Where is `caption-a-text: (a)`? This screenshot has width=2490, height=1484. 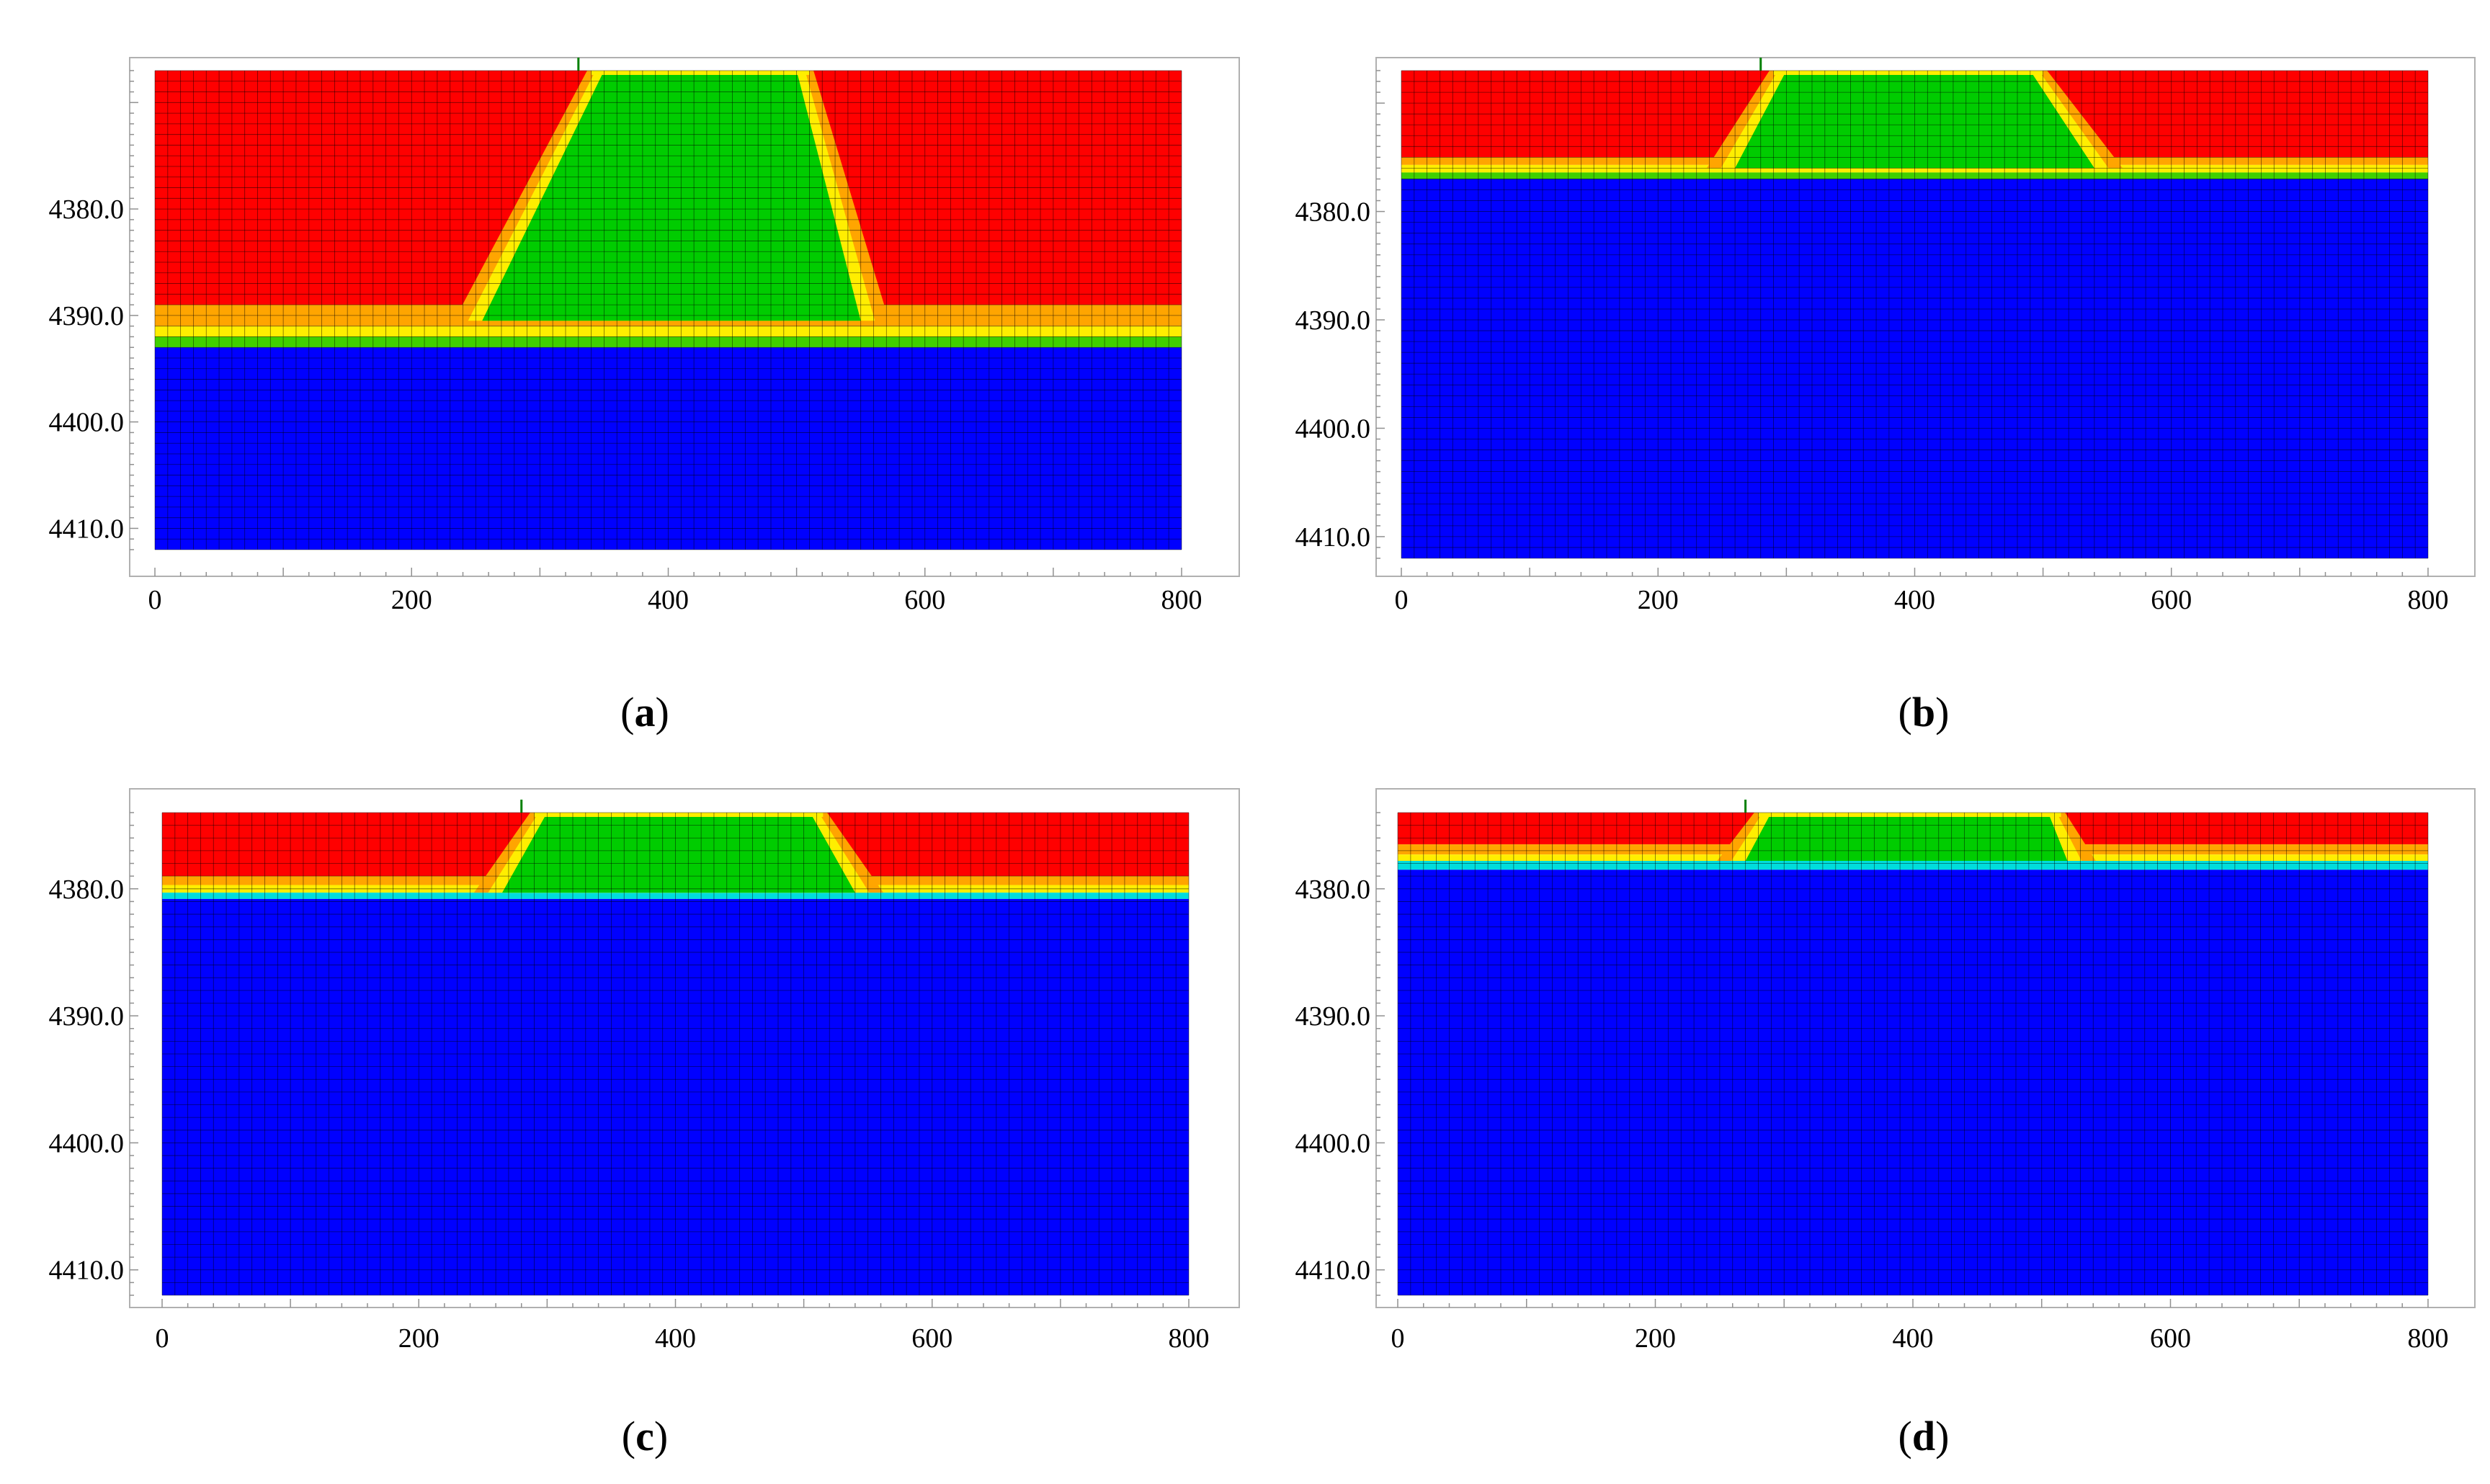
caption-a-text: (a) is located at coordinates (644, 712).